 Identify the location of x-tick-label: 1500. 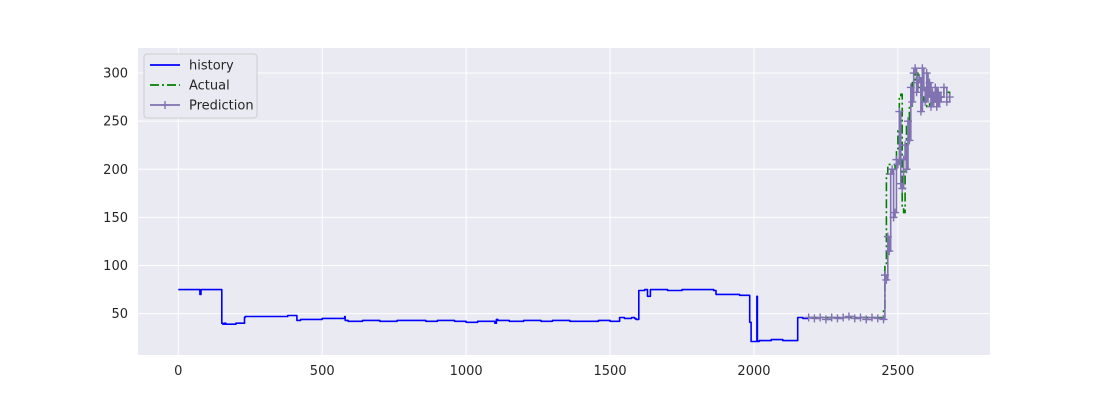
(610, 371).